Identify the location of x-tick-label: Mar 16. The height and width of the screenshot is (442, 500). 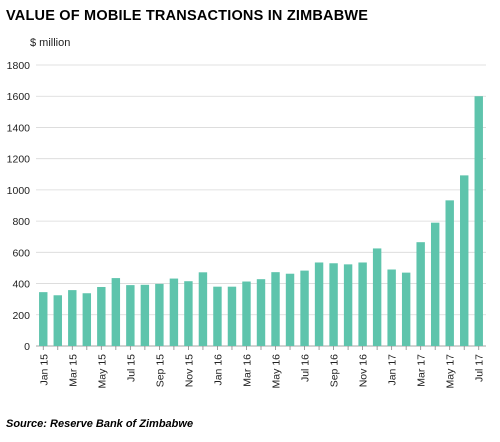
(247, 370).